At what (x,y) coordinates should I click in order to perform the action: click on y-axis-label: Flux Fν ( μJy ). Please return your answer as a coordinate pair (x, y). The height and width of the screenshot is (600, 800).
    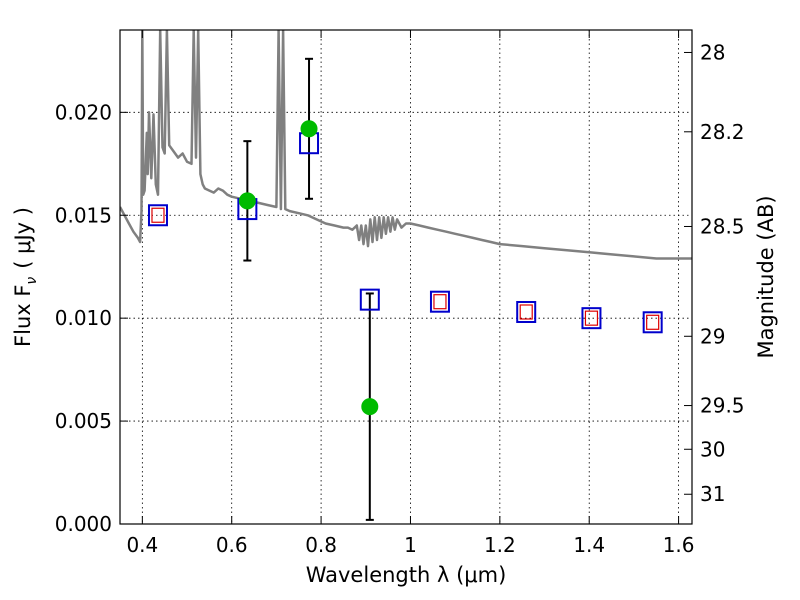
    Looking at the image, I should click on (25, 277).